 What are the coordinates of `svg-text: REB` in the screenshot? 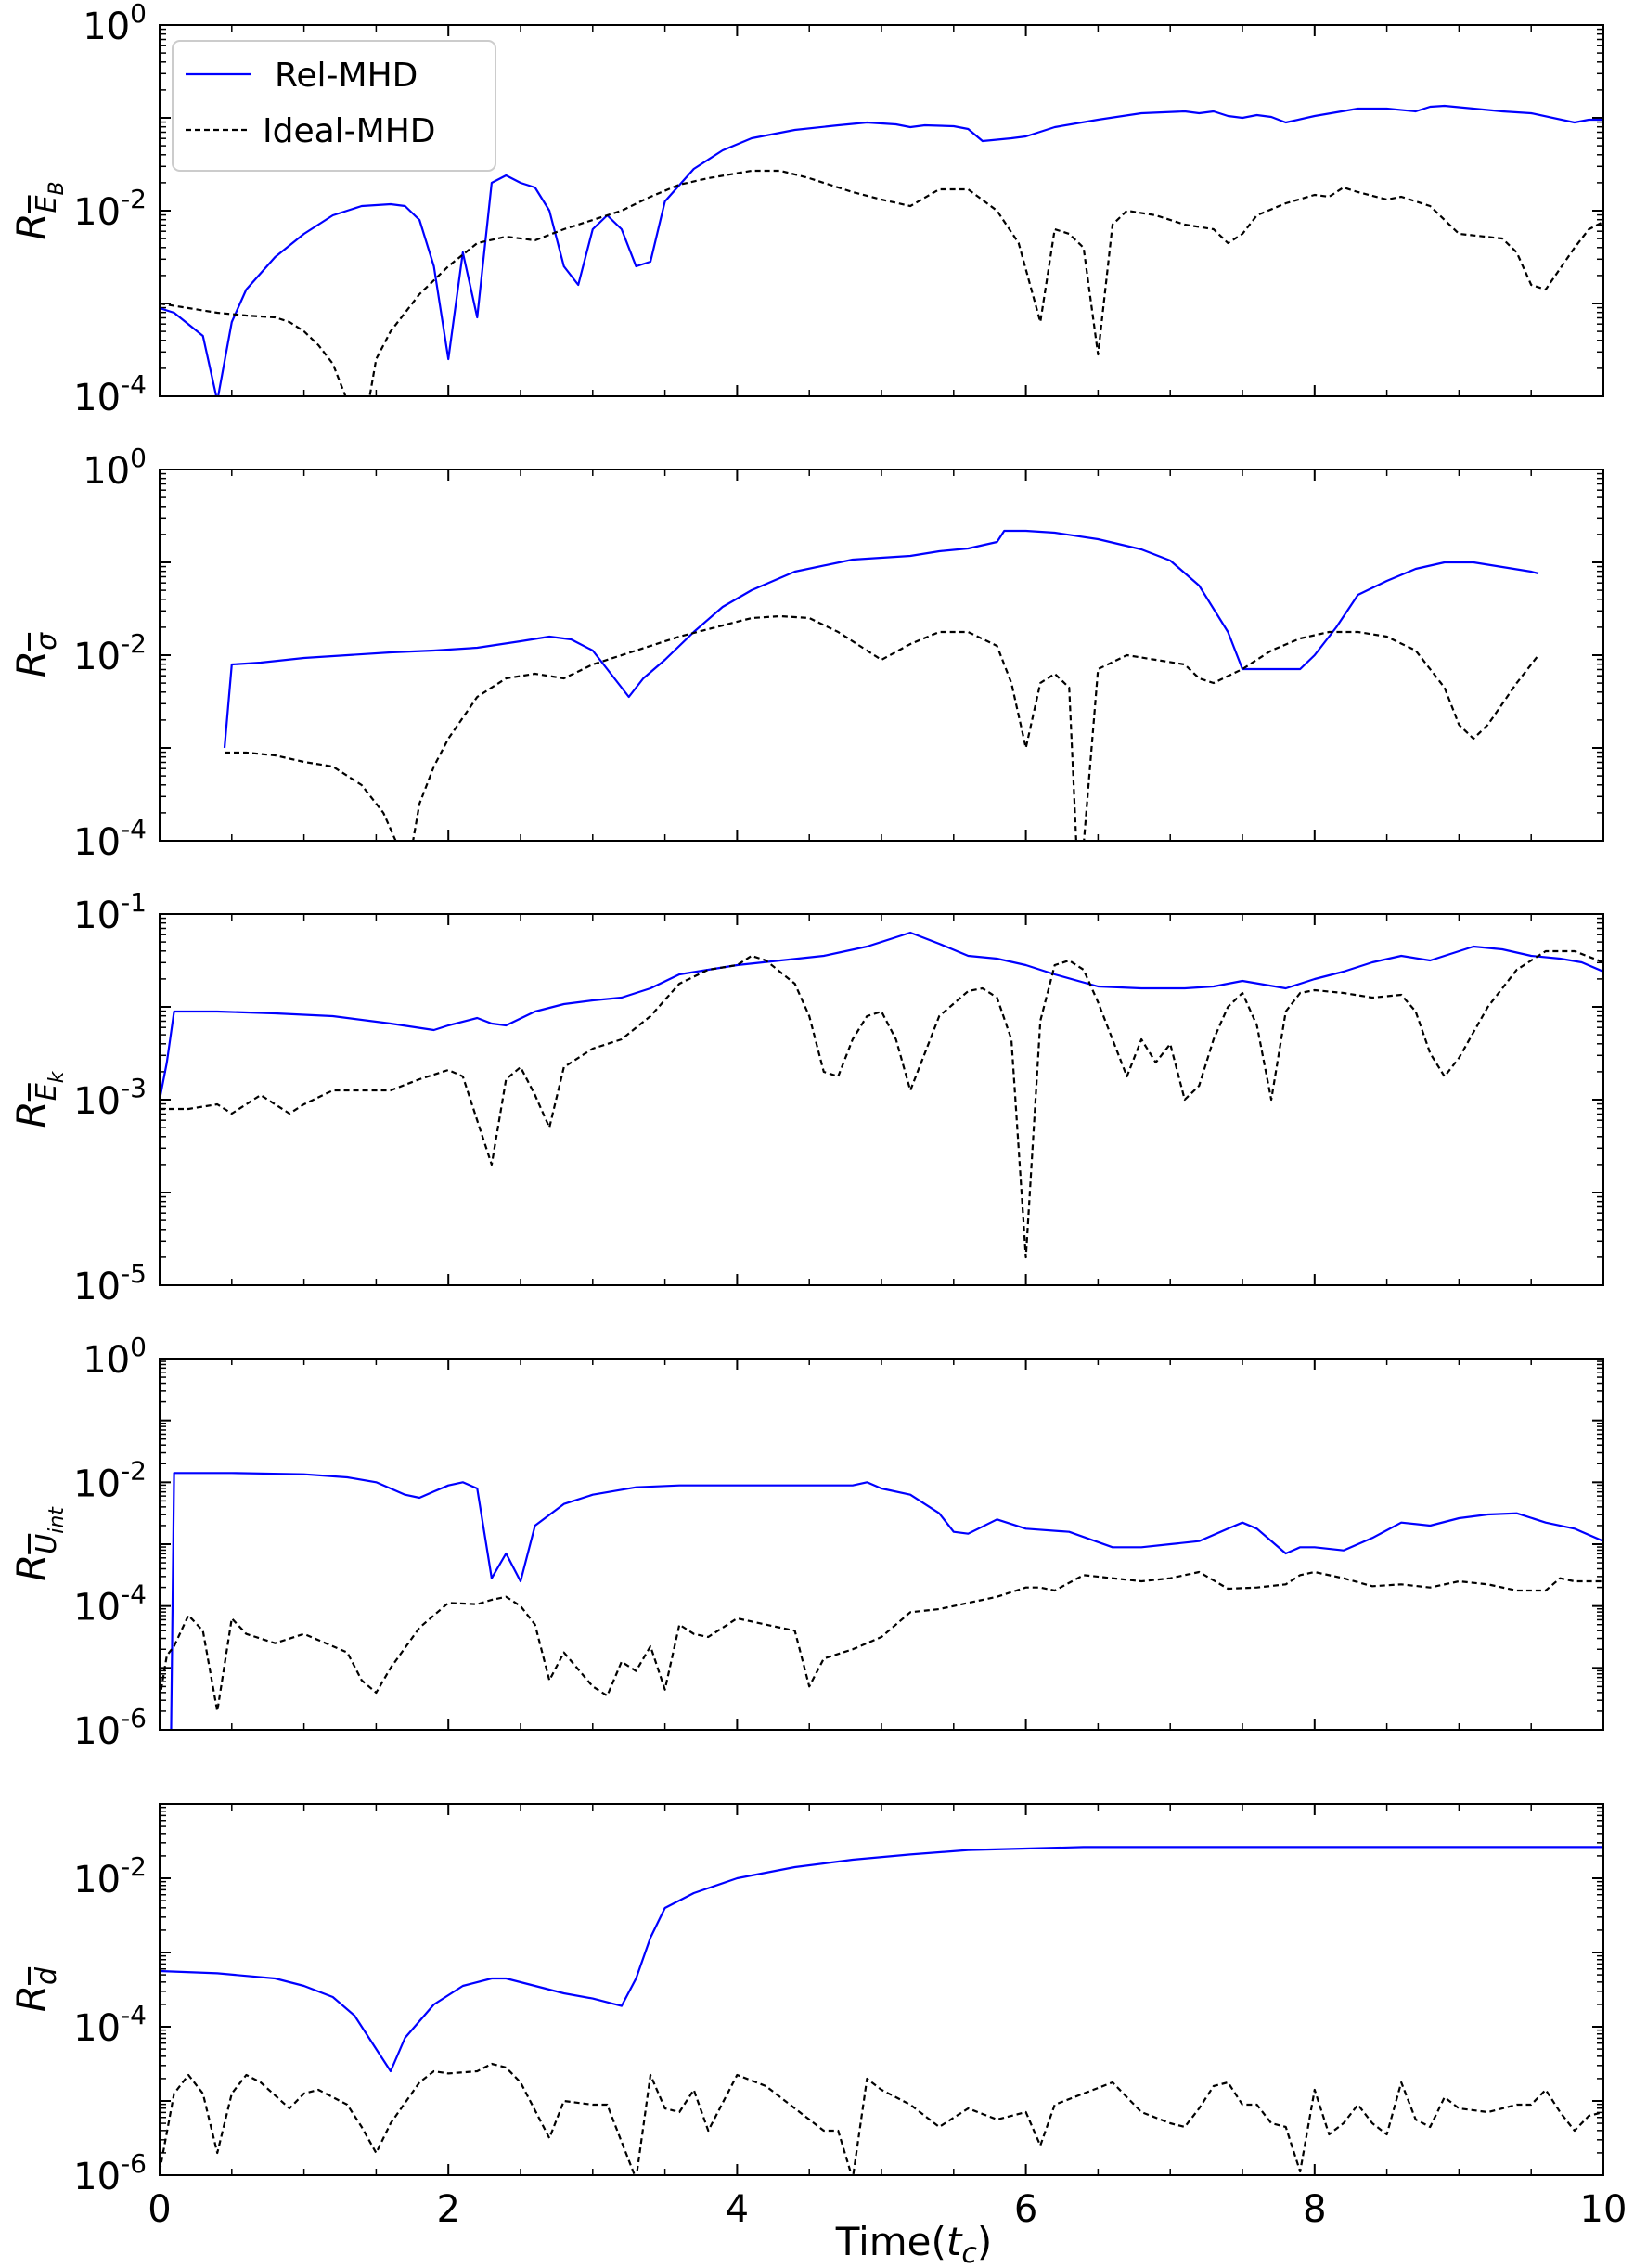 It's located at (38, 210).